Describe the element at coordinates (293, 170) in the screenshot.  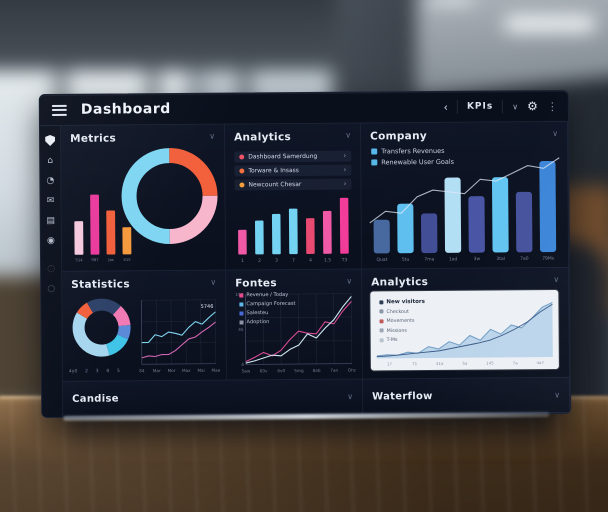
I see `list-item: Torware & Insass ›` at that location.